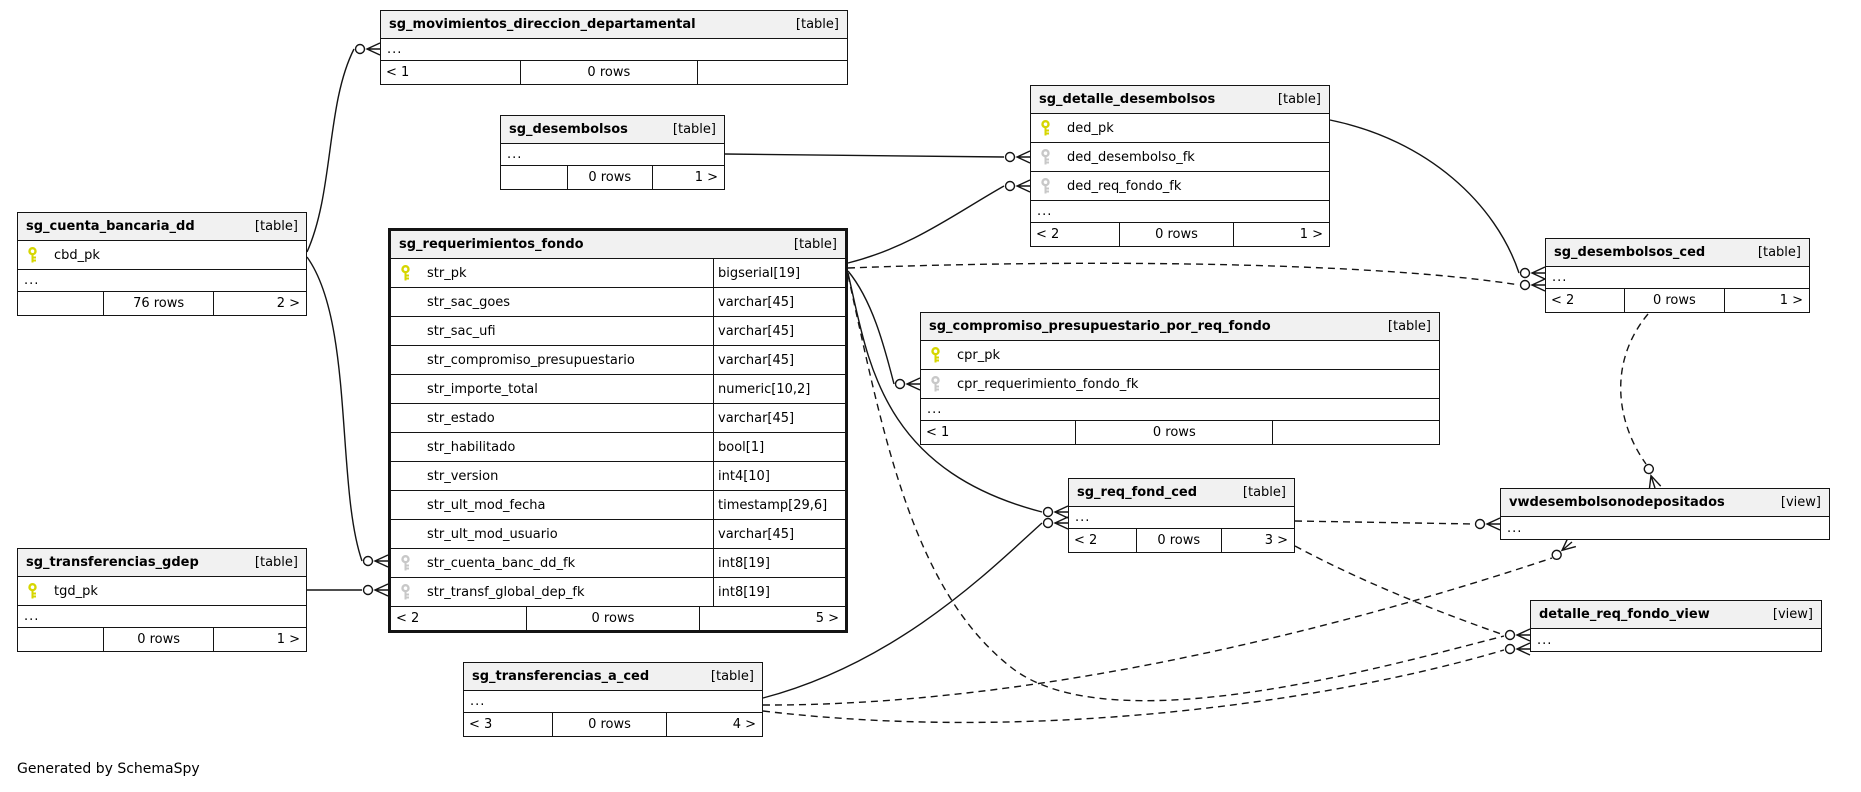 The height and width of the screenshot is (792, 1861). I want to click on column-name: str_ult_mod_fecha, so click(486, 505).